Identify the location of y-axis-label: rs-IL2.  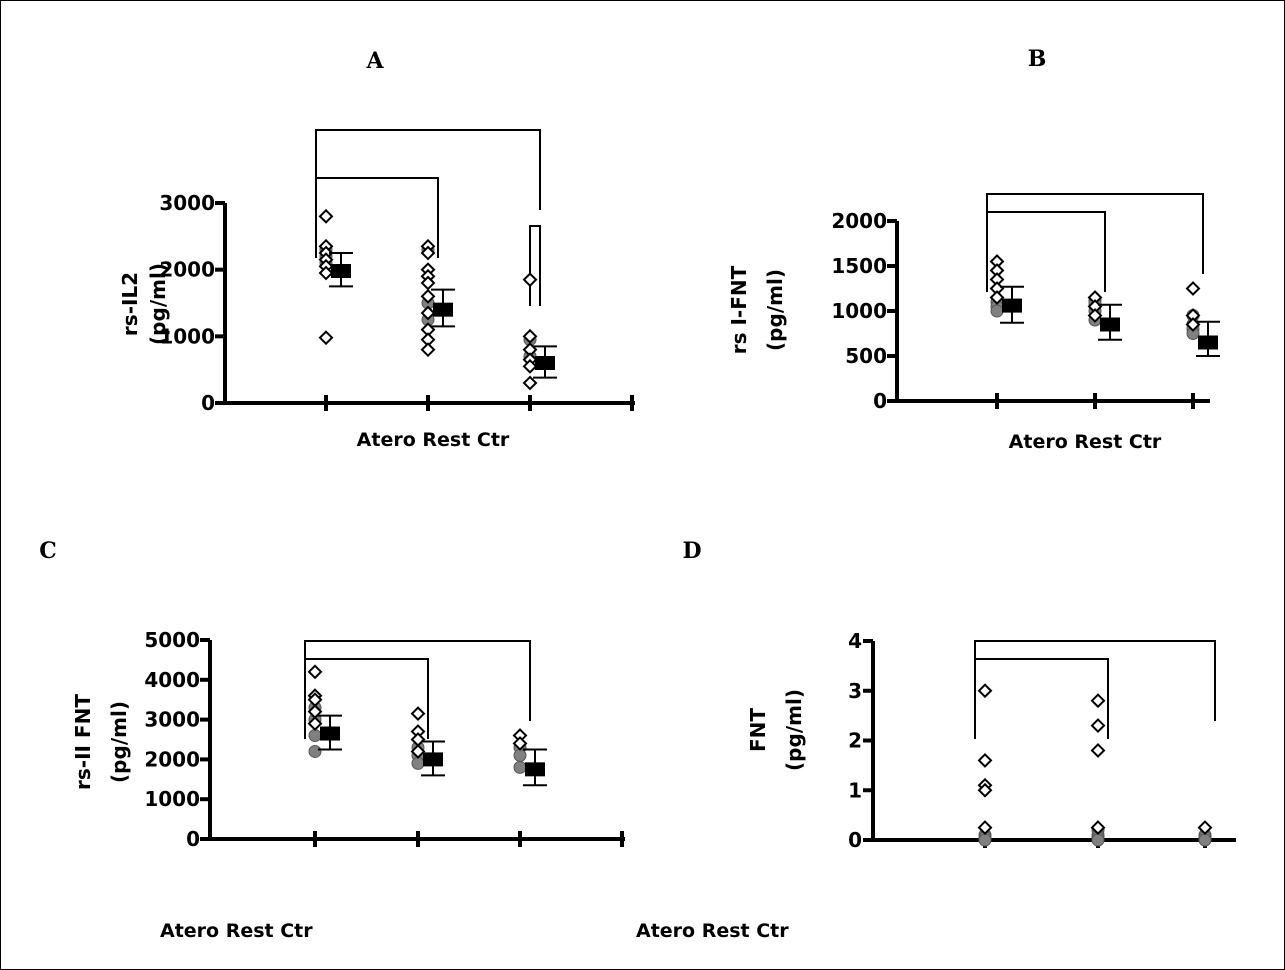
(130, 304).